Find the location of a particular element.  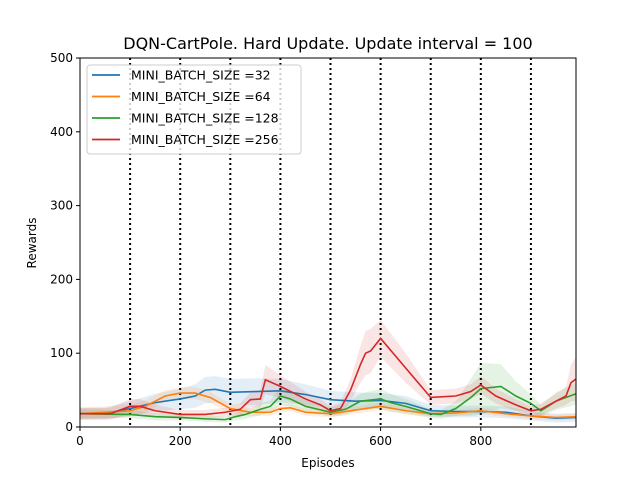

legend-frame is located at coordinates (194, 109).